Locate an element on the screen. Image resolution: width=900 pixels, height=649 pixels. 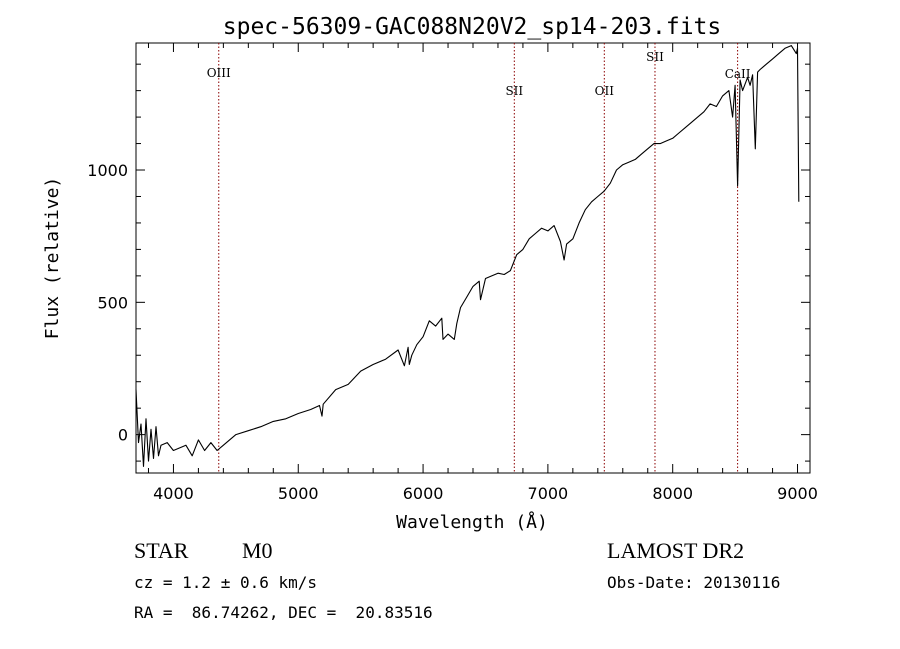
ra-dec-coordinates: RA = 86.74262, DEC = 20.83516 is located at coordinates (283, 612).